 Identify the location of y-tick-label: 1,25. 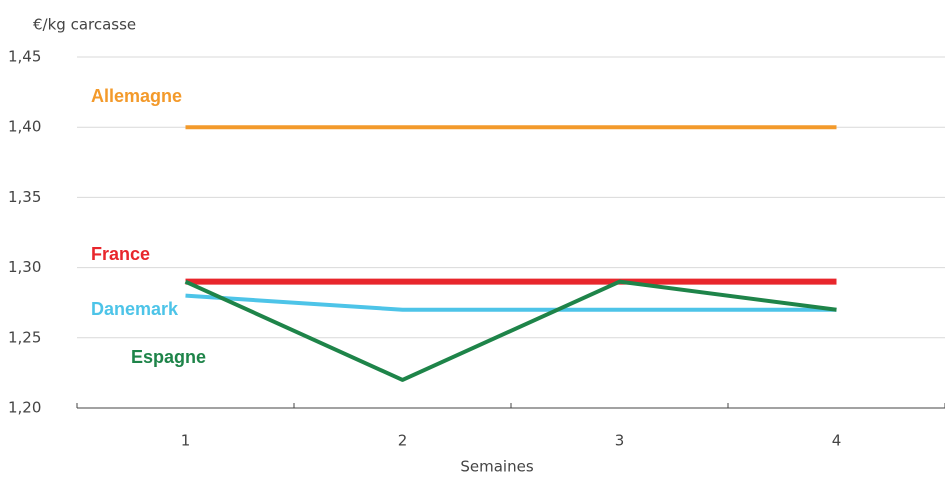
(24, 337).